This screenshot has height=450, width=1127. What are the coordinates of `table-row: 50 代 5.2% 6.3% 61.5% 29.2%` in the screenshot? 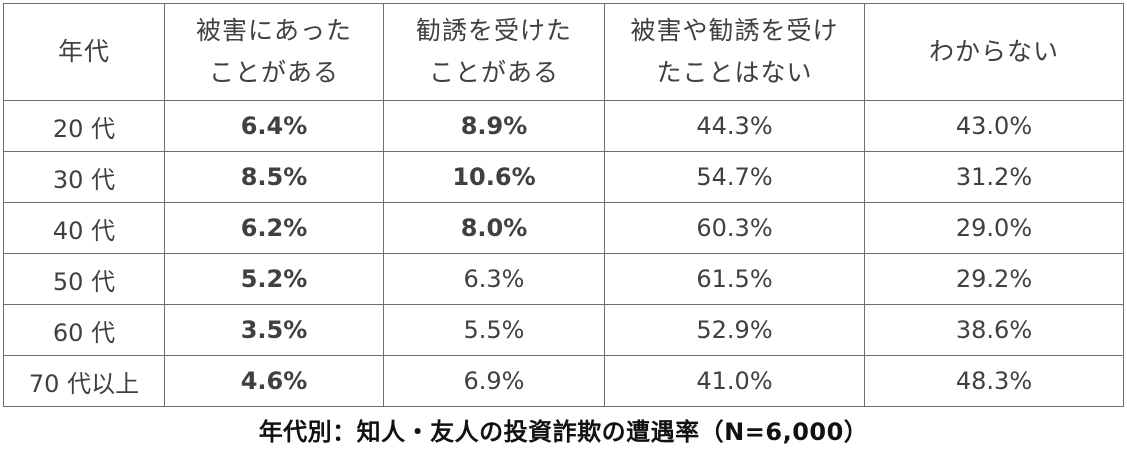 It's located at (563, 279).